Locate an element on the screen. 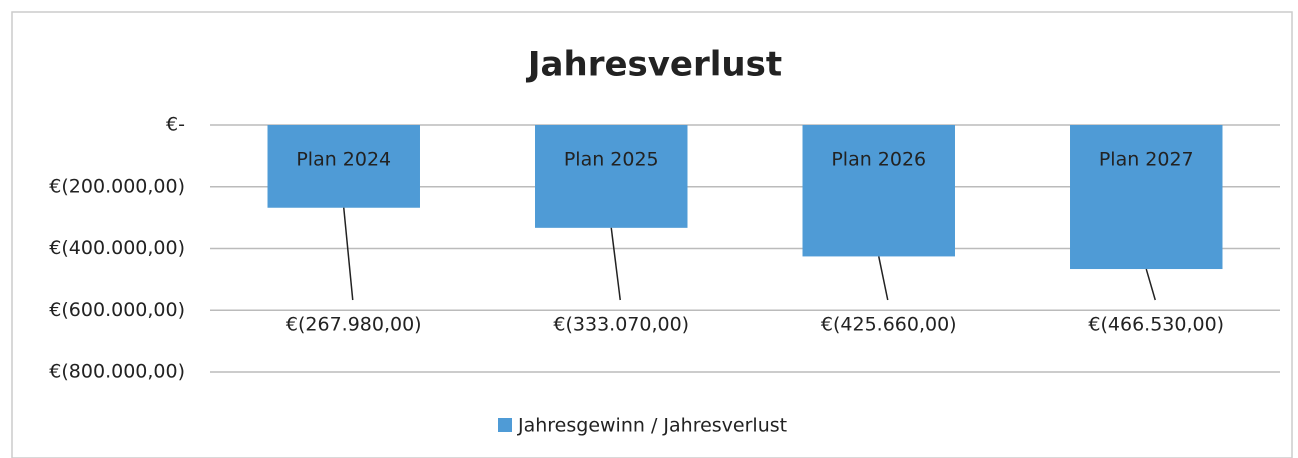 The height and width of the screenshot is (458, 1298). category-label: Plan 2027 is located at coordinates (1146, 160).